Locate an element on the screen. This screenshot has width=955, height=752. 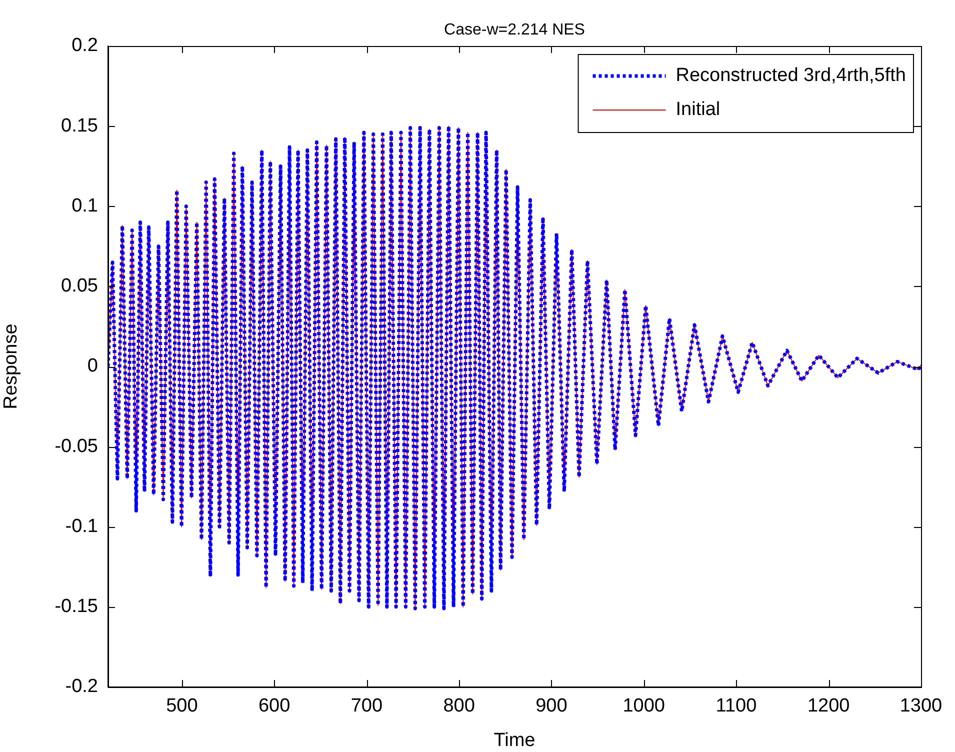
x-tick-label: 1100 is located at coordinates (736, 706).